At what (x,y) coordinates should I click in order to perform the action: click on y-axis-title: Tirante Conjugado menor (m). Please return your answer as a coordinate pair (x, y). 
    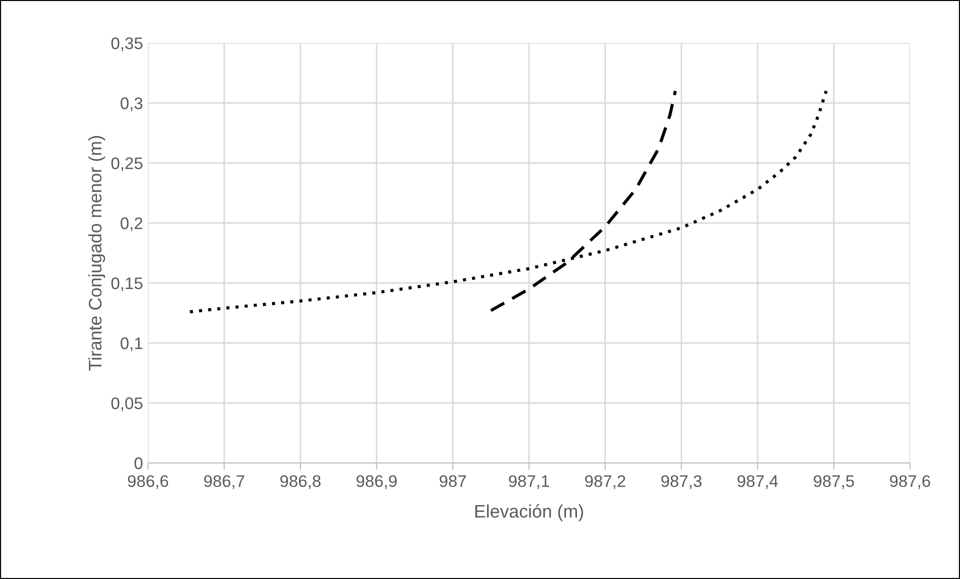
    Looking at the image, I should click on (97, 253).